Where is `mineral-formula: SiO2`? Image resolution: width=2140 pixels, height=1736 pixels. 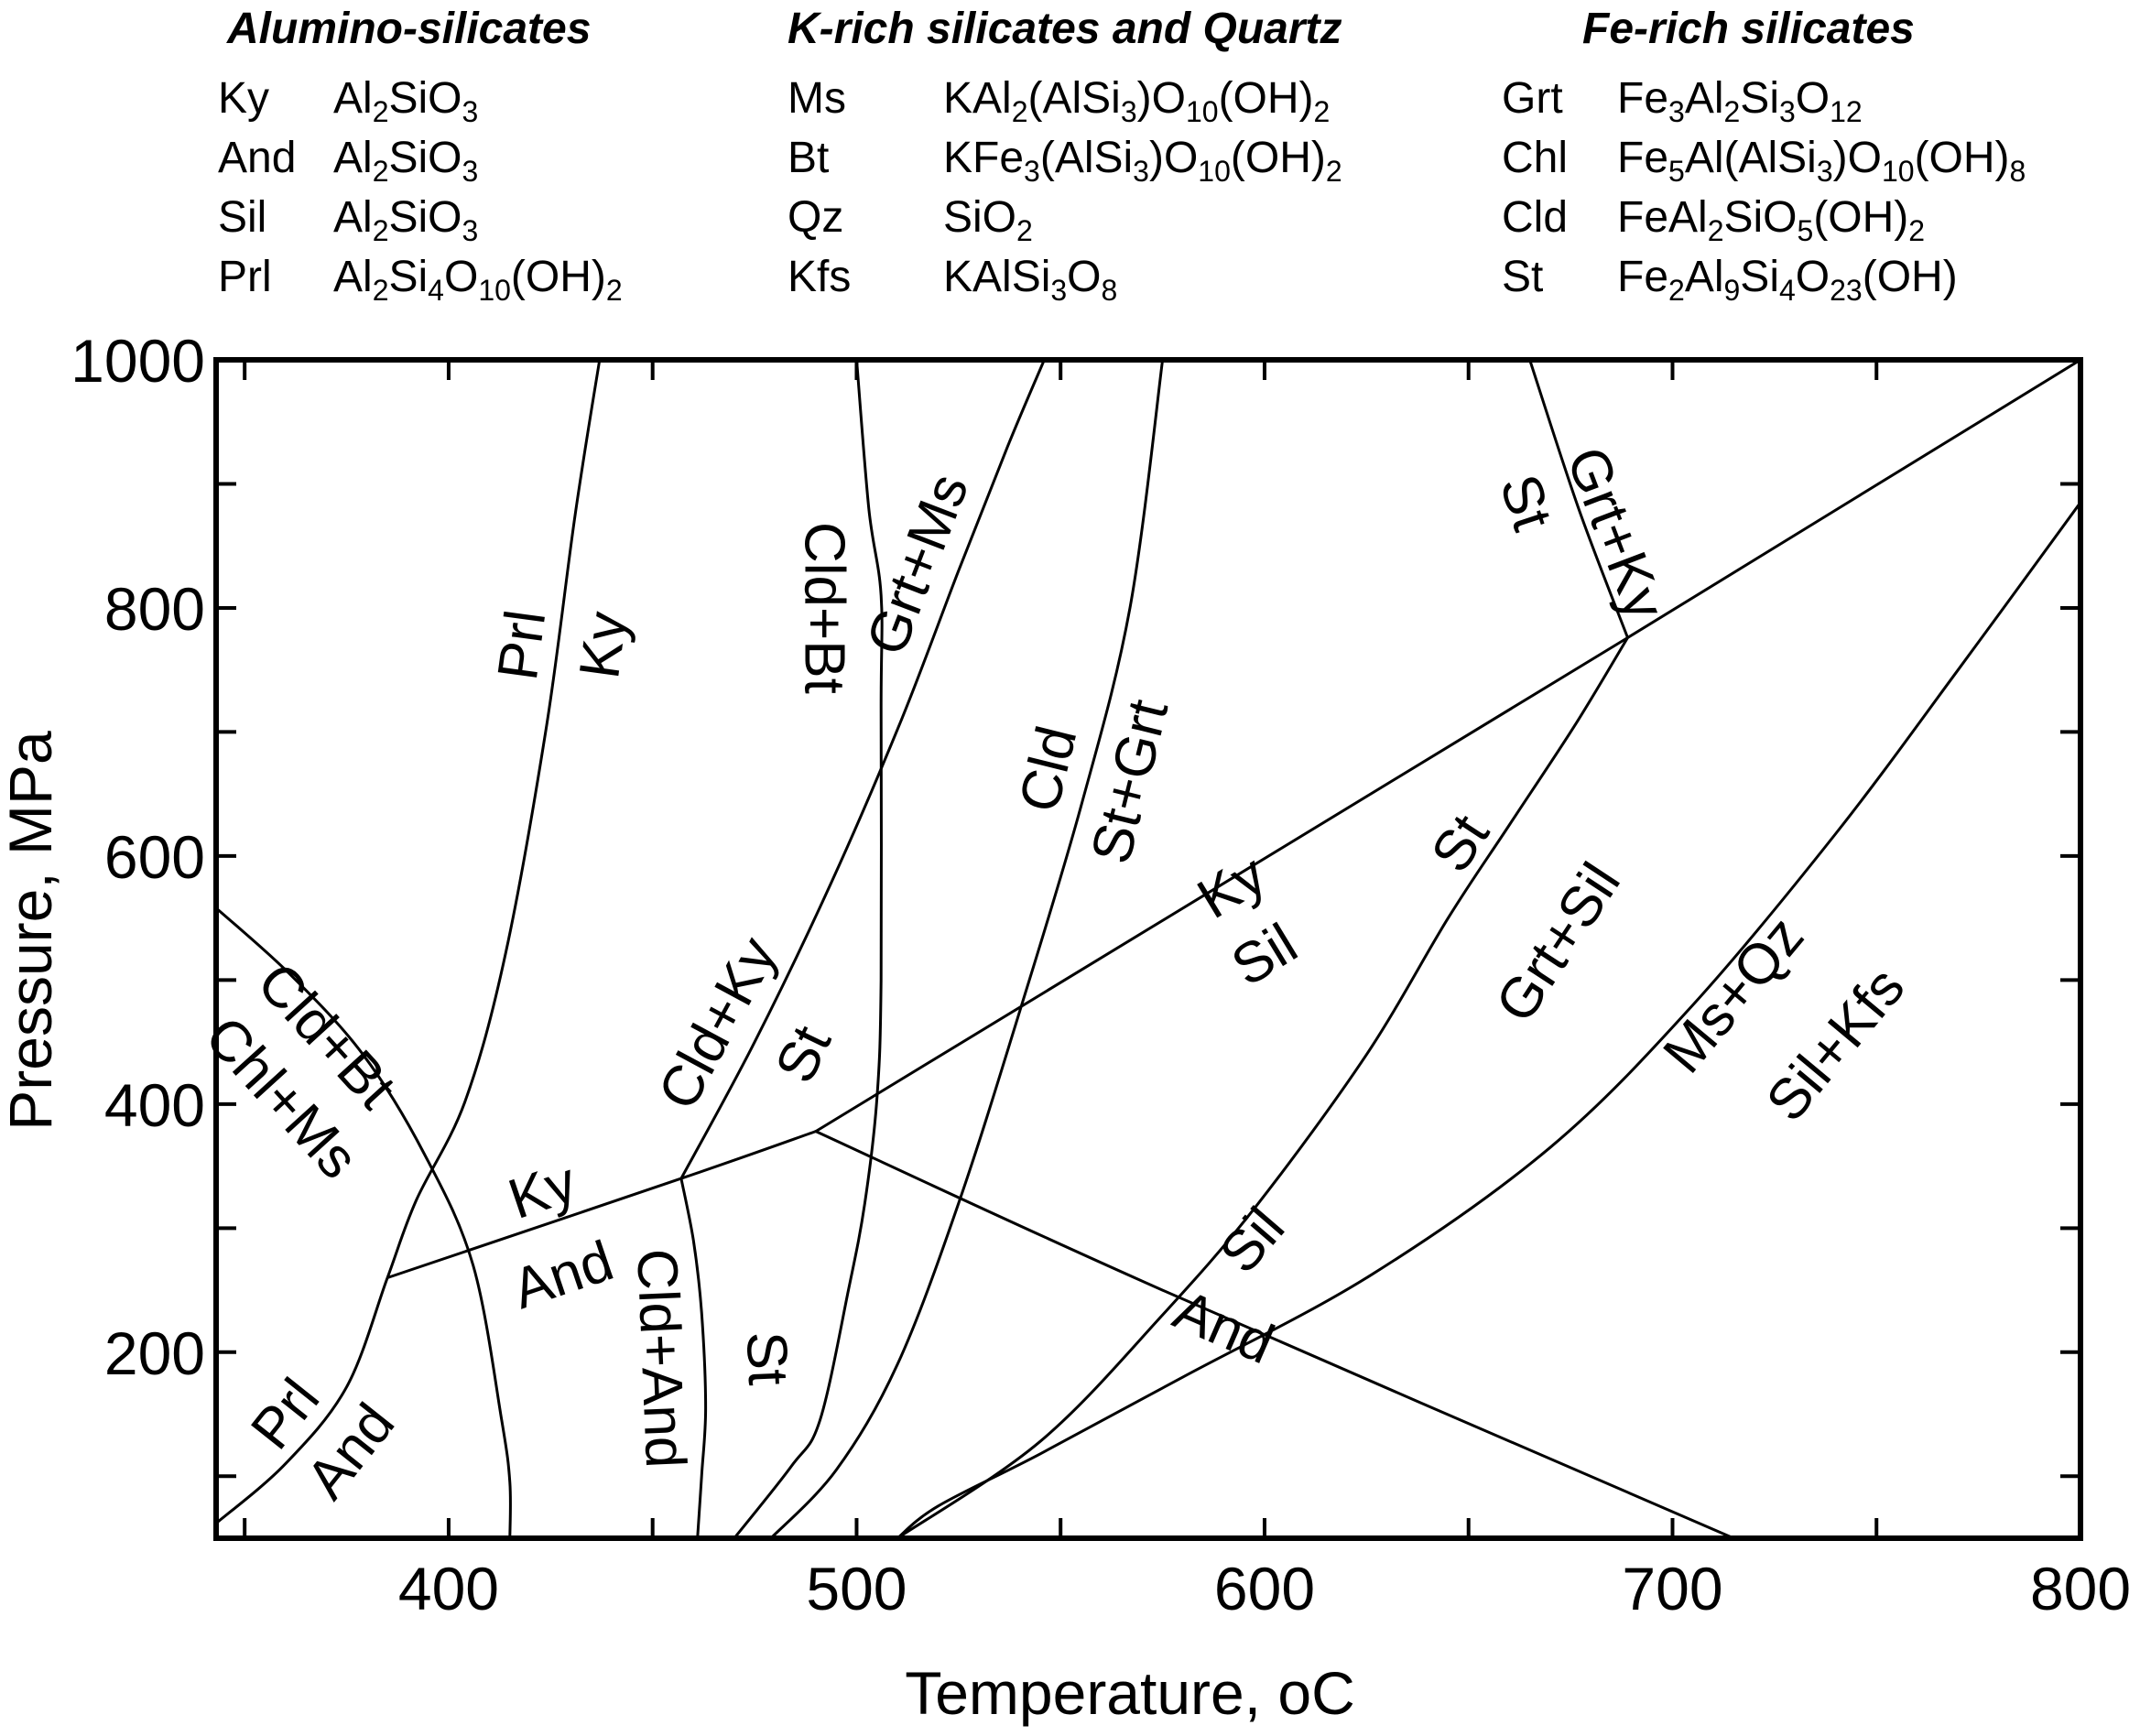
mineral-formula: SiO2 is located at coordinates (988, 217).